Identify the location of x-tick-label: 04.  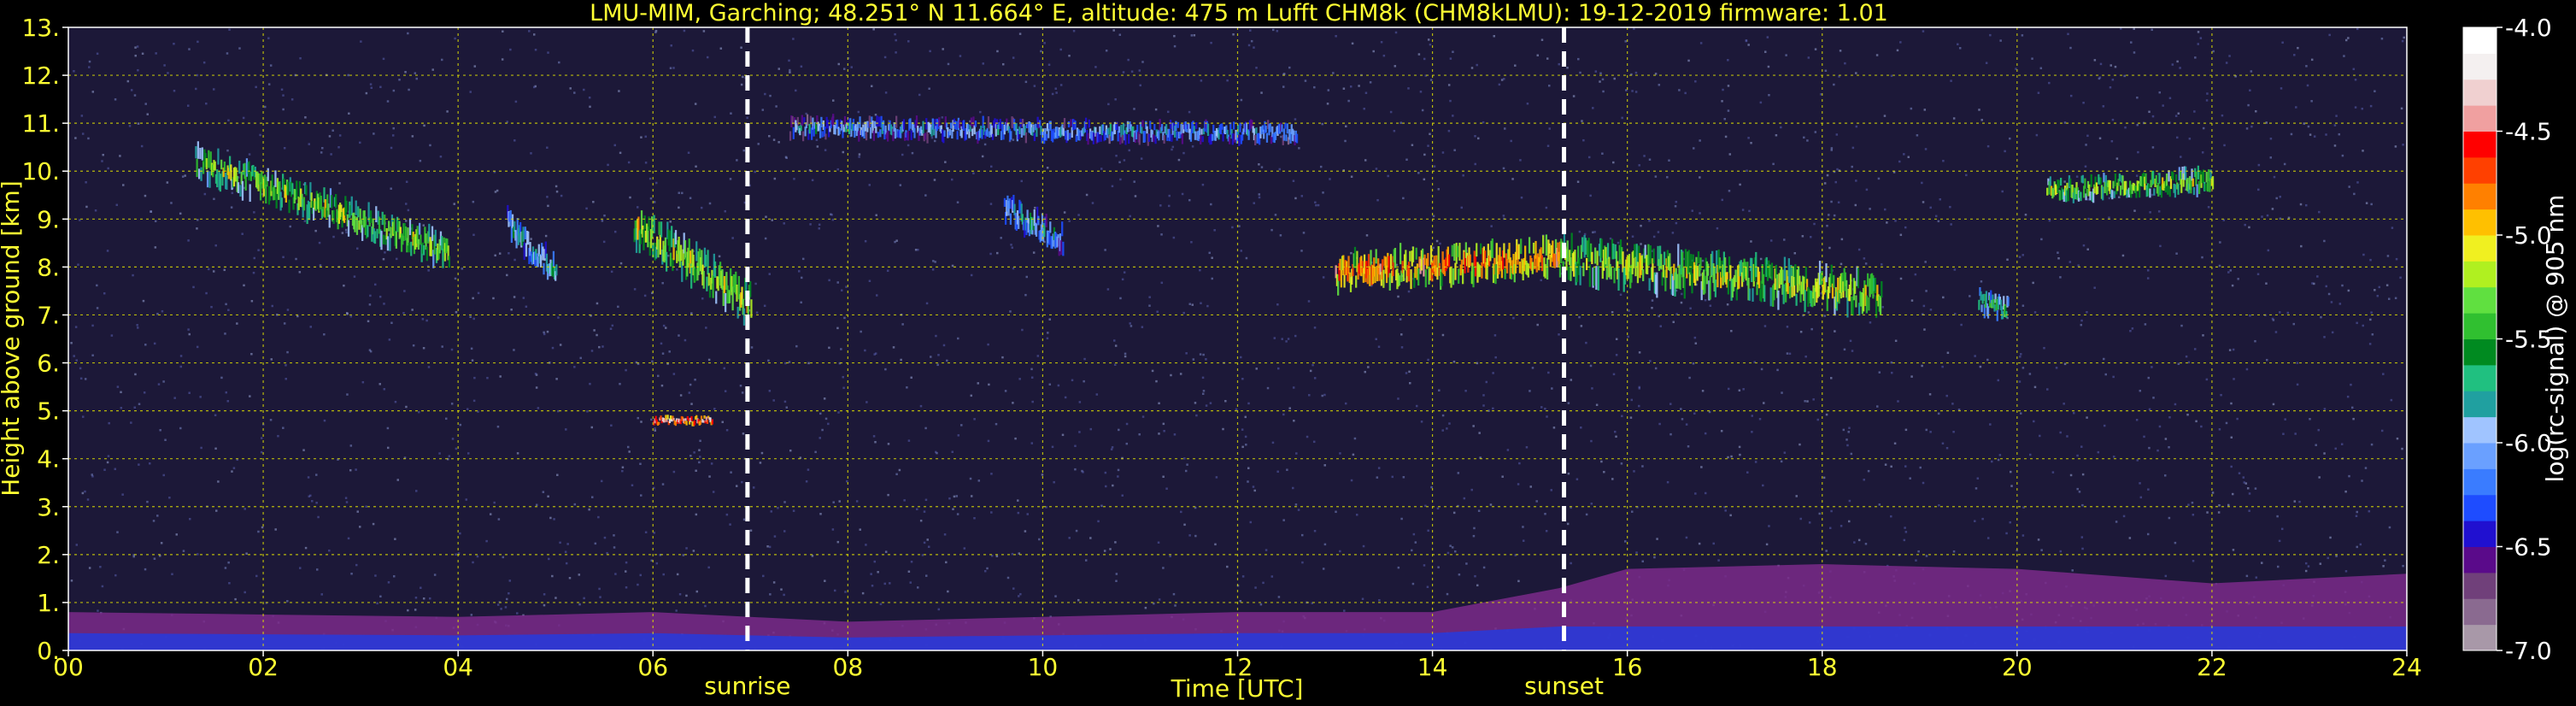
(458, 667).